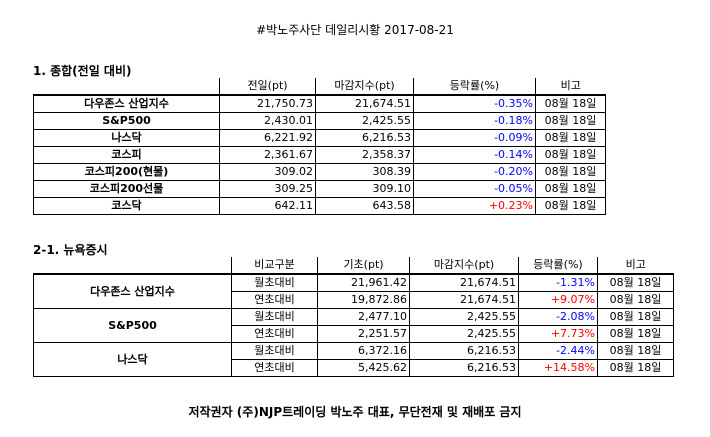  I want to click on newyork-header-rate: 등락률(%), so click(558, 266).